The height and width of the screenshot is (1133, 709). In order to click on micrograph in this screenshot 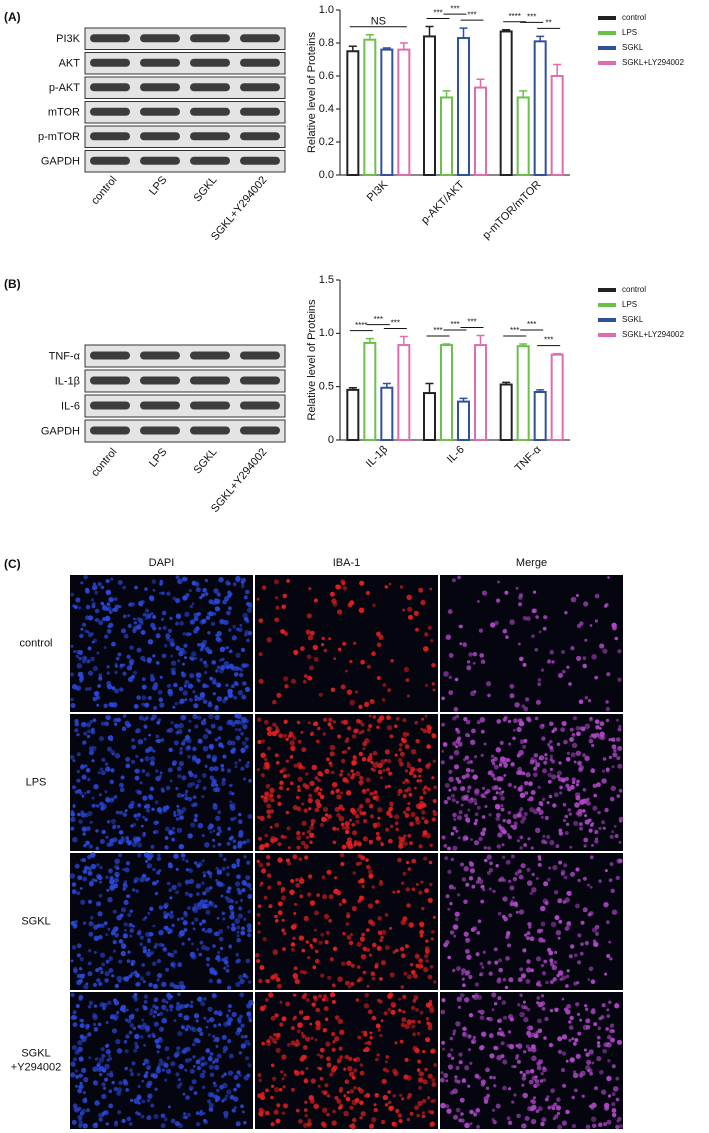, I will do `click(531, 643)`.